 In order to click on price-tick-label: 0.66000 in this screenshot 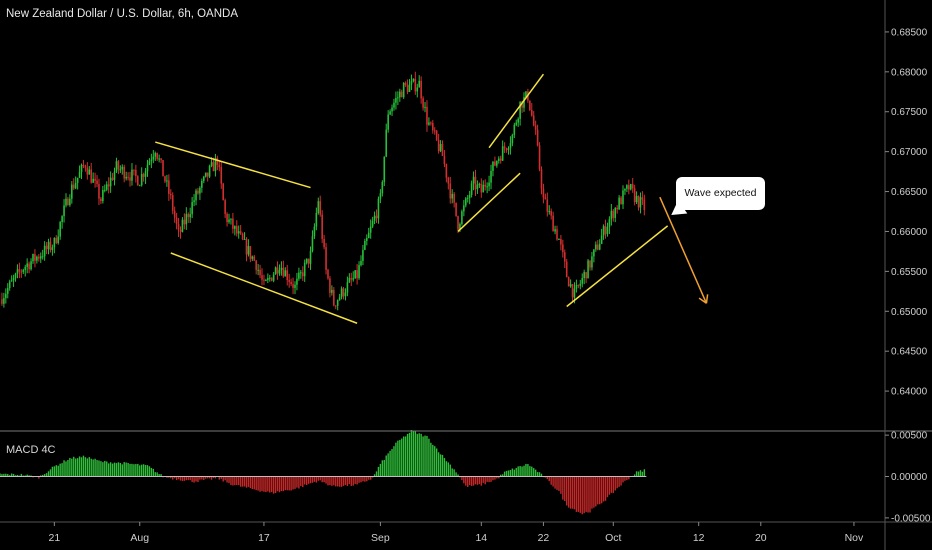, I will do `click(909, 232)`.